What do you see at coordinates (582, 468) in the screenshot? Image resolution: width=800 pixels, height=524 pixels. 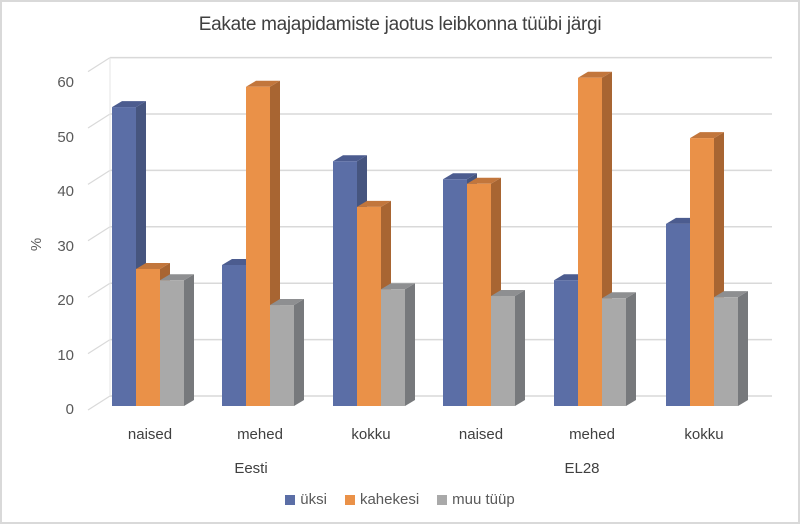 I see `x-group-label: EL28` at bounding box center [582, 468].